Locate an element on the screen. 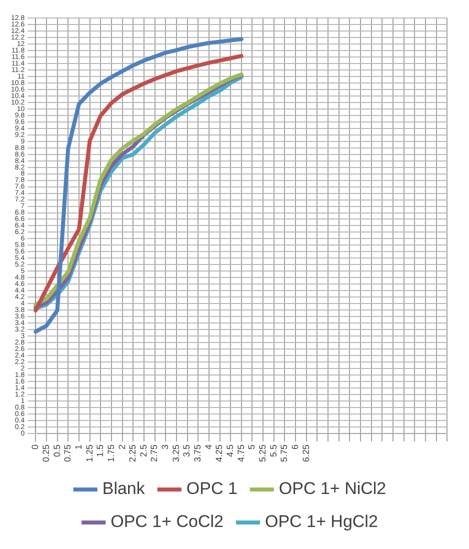 The height and width of the screenshot is (549, 469). x-tick-label: 6 is located at coordinates (295, 447).